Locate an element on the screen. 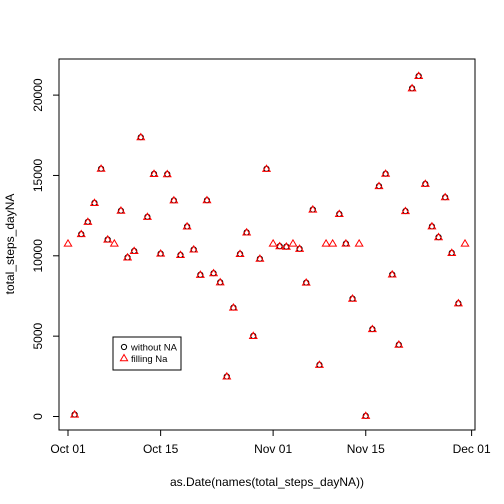 This screenshot has height=504, width=504. x-tick-label: Dec 01 is located at coordinates (472, 449).